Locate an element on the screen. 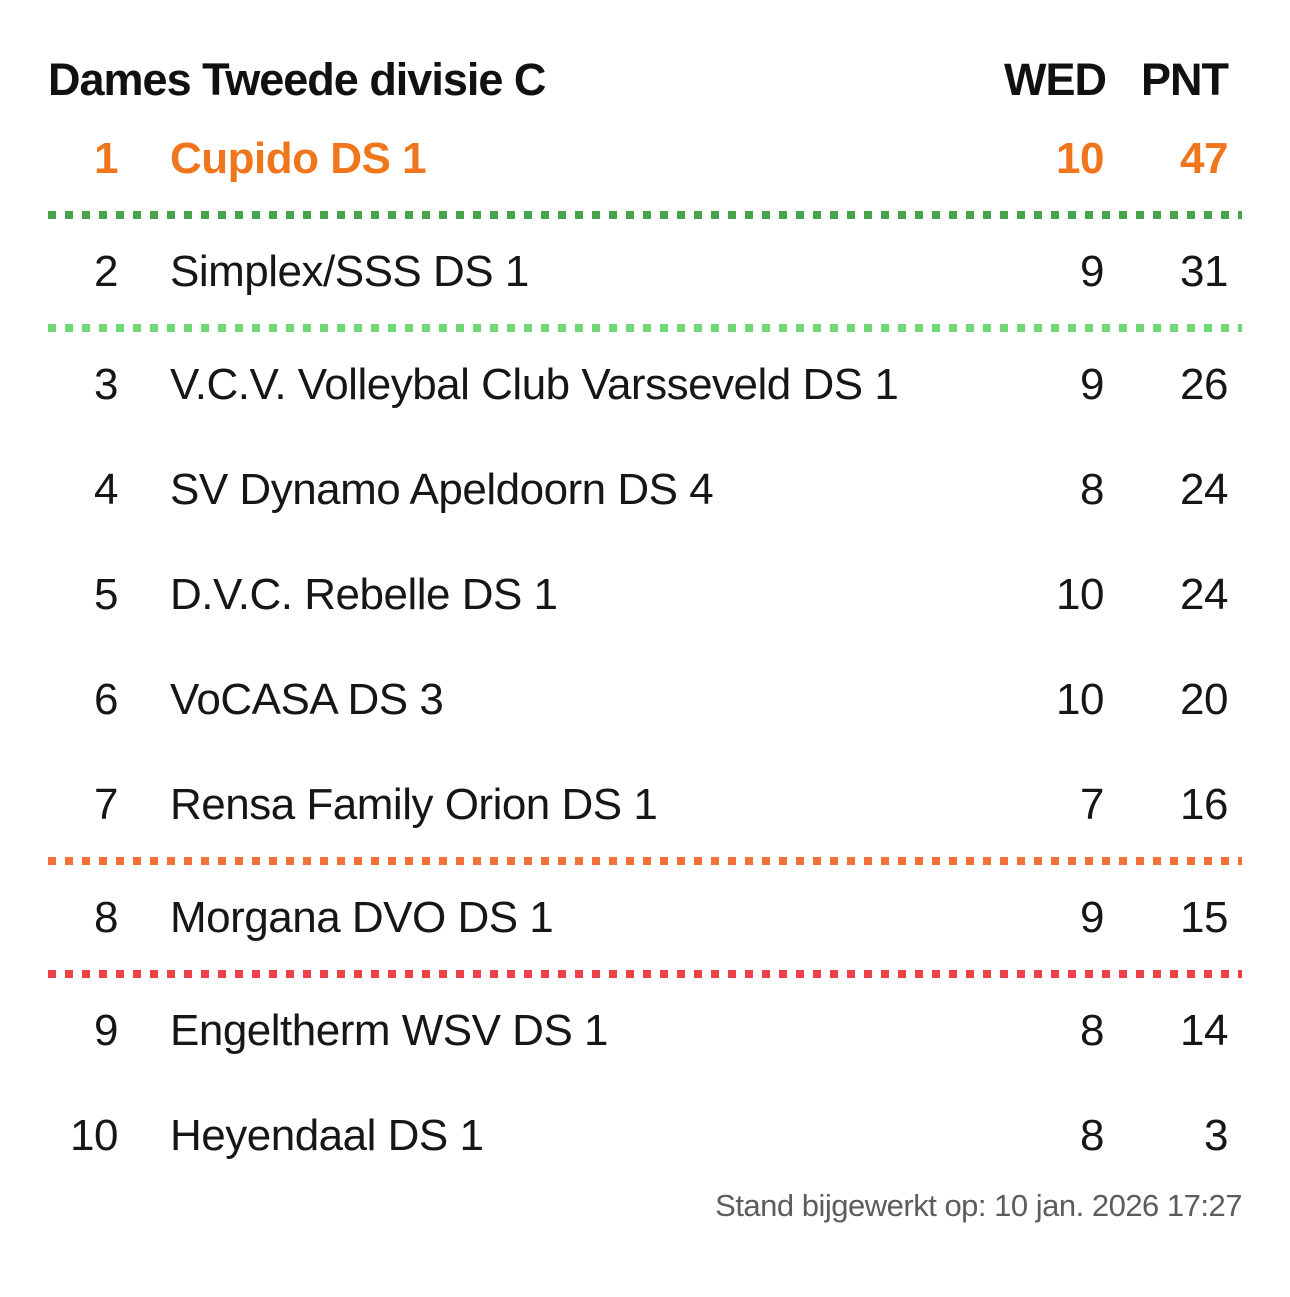 This screenshot has height=1297, width=1290. wed-value: 7 is located at coordinates (1092, 804).